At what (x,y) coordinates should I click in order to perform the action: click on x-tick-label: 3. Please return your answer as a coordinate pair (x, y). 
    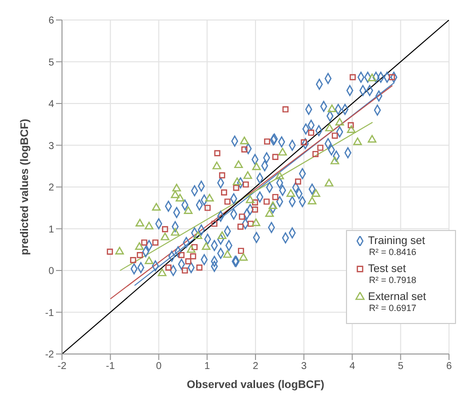
    Looking at the image, I should click on (304, 366).